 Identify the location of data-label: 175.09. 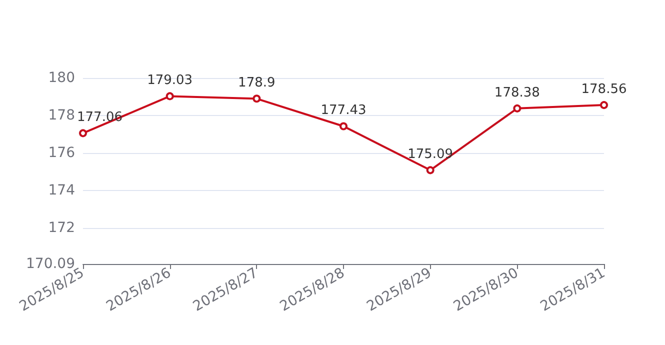
(431, 154).